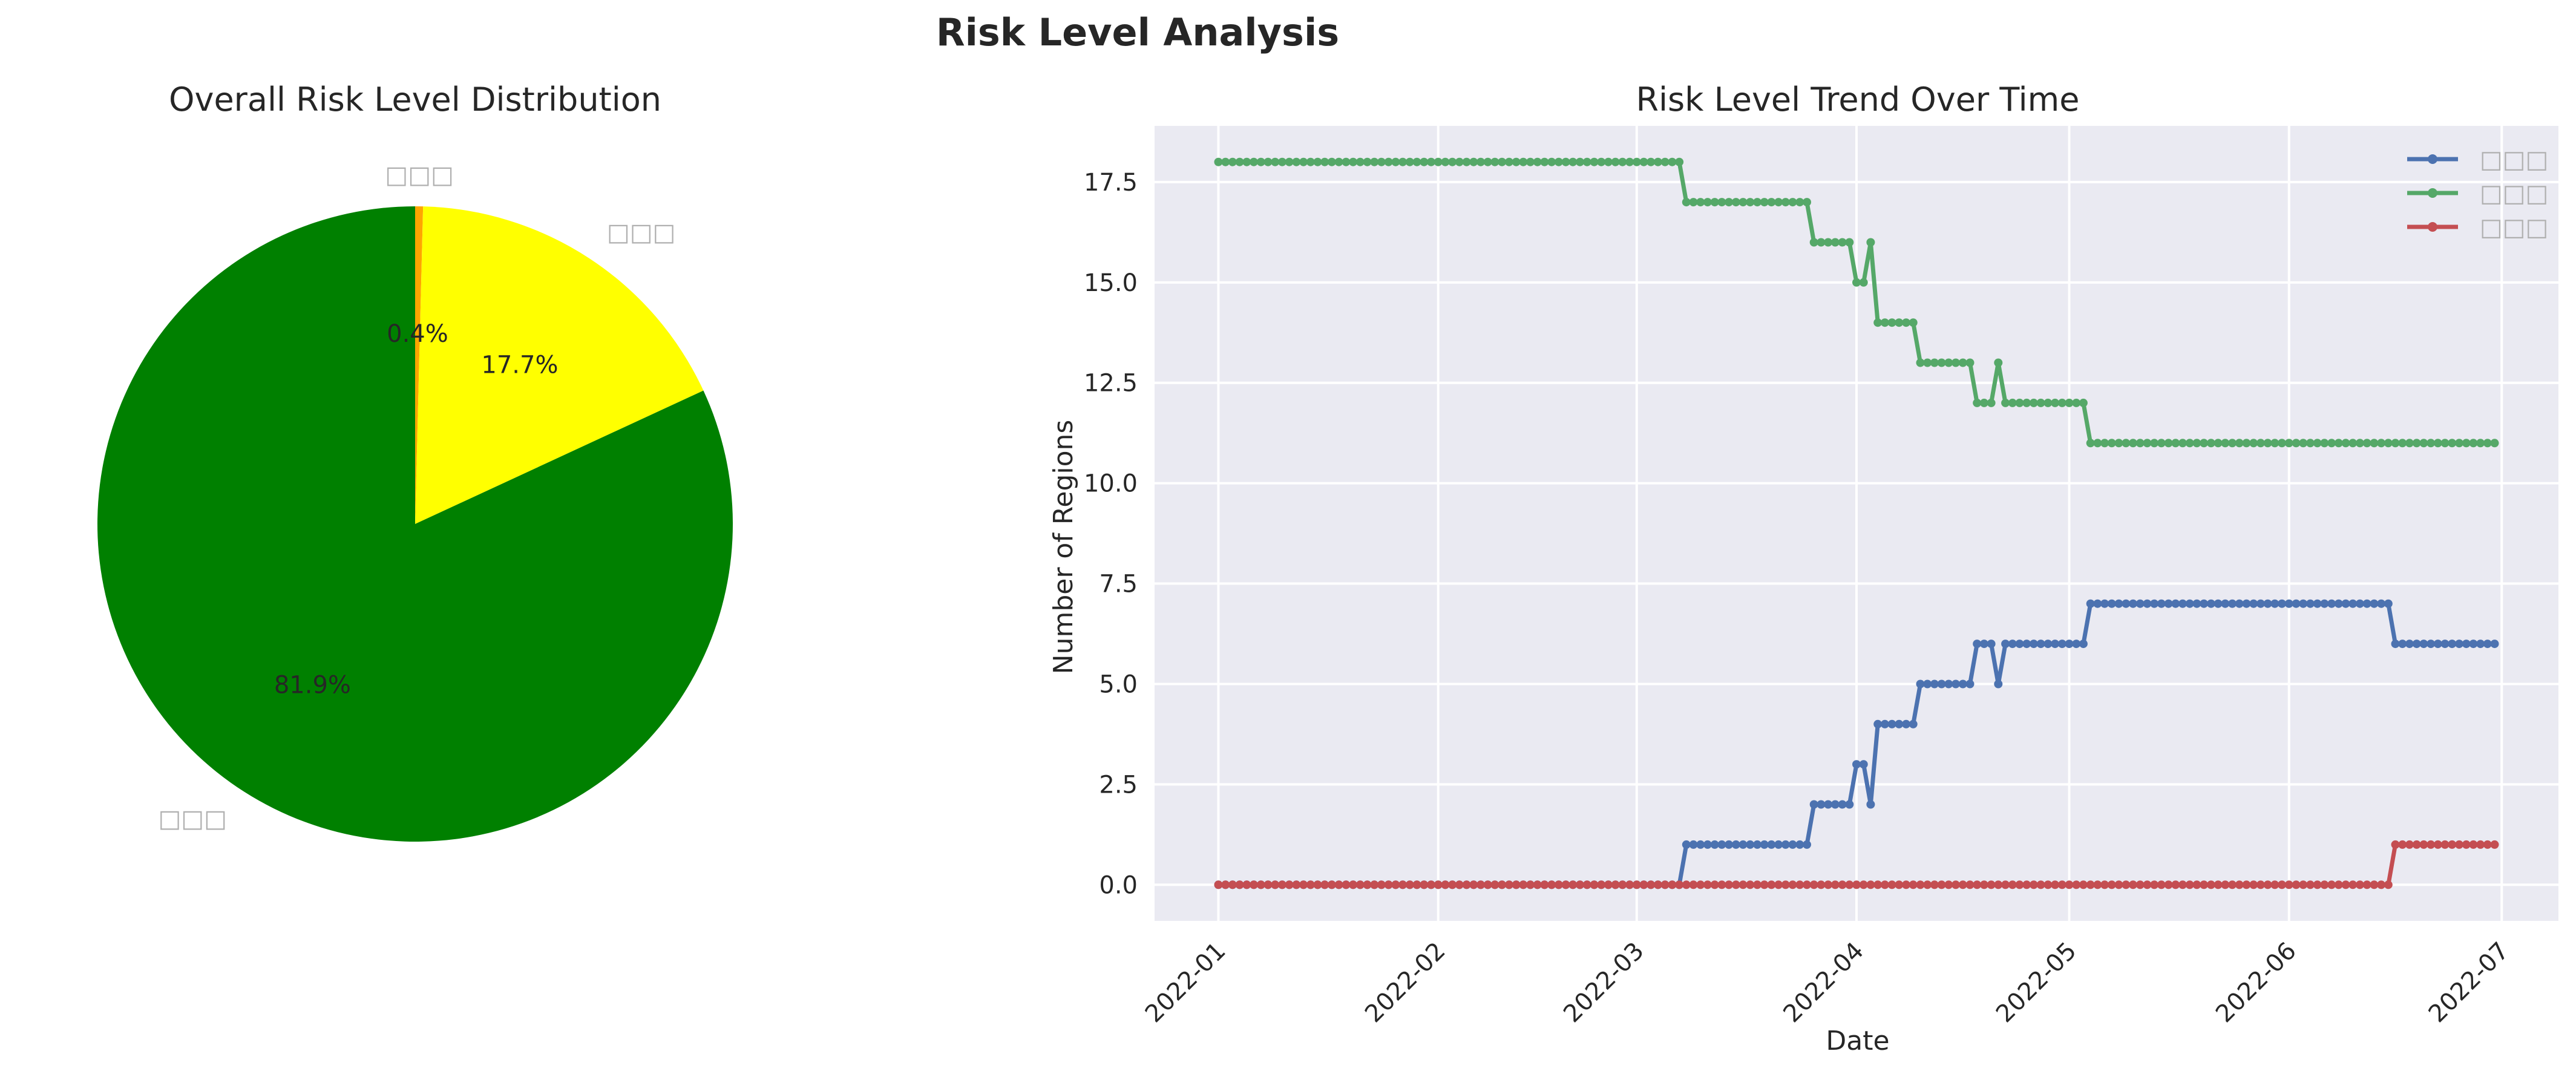 The image size is (2576, 1077). What do you see at coordinates (419, 175) in the screenshot?
I see `pie-category-label-0: □□□` at bounding box center [419, 175].